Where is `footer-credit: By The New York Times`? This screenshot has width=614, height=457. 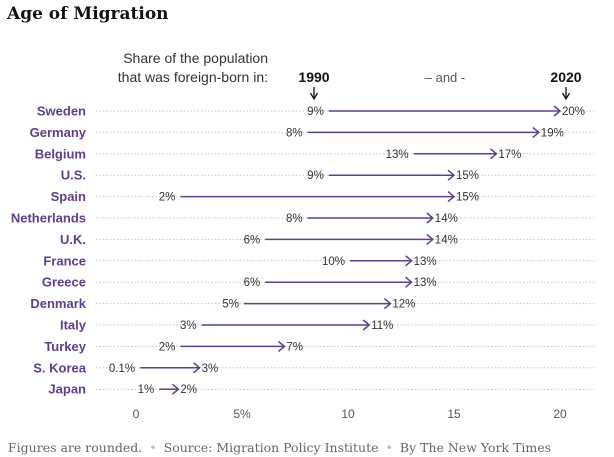
footer-credit: By The New York Times is located at coordinates (475, 447).